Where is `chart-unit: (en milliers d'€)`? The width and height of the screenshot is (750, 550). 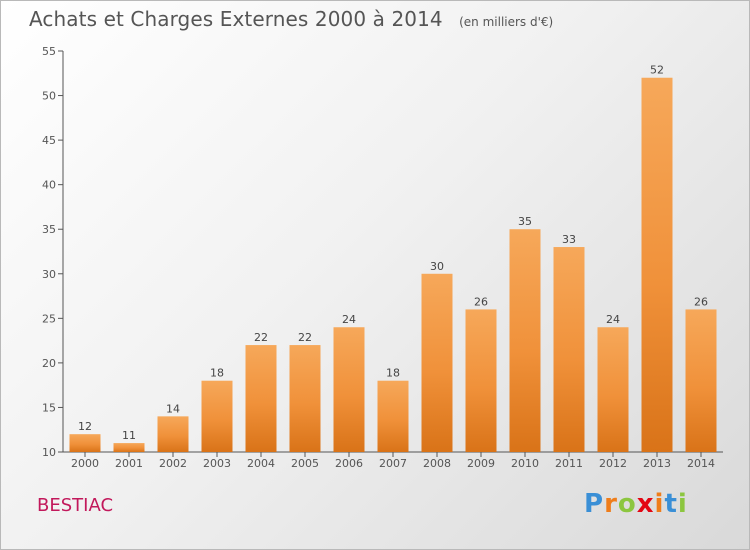
chart-unit: (en milliers d'€) is located at coordinates (506, 22).